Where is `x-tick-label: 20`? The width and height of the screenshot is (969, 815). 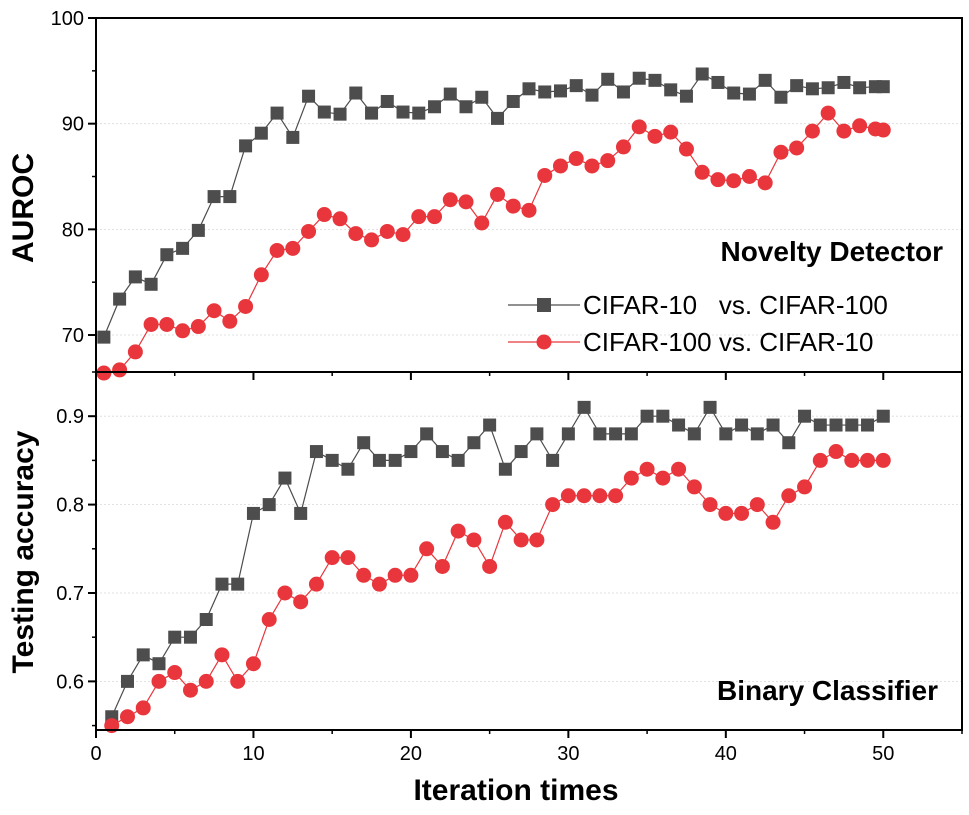 x-tick-label: 20 is located at coordinates (411, 754).